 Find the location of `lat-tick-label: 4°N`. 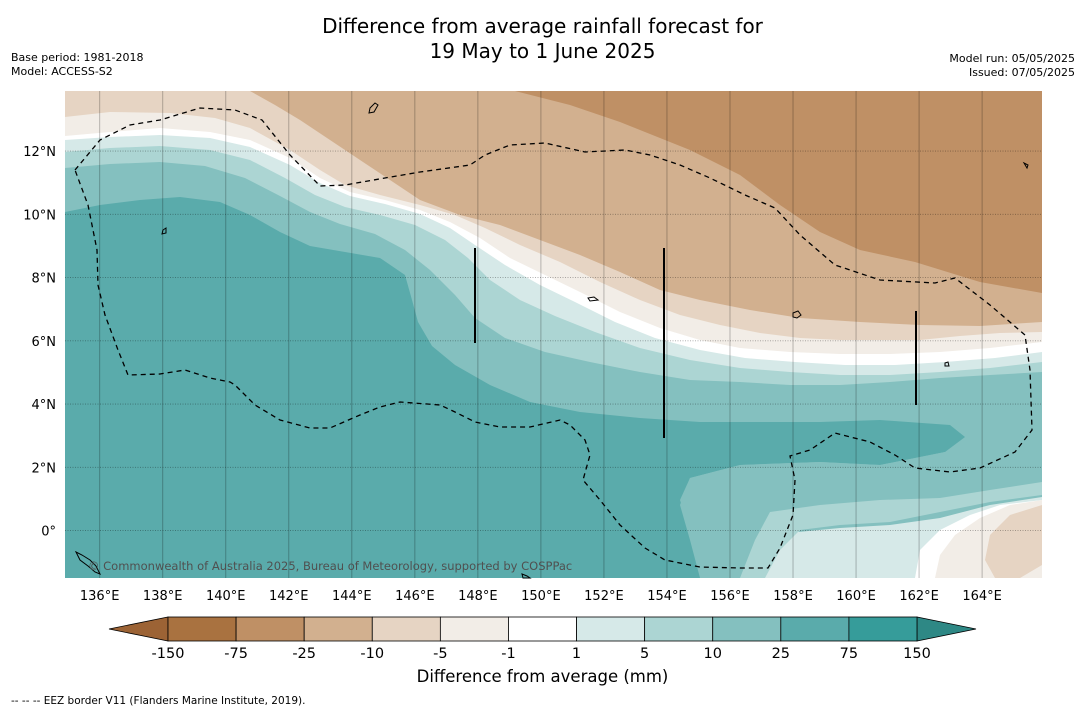

lat-tick-label: 4°N is located at coordinates (44, 405).